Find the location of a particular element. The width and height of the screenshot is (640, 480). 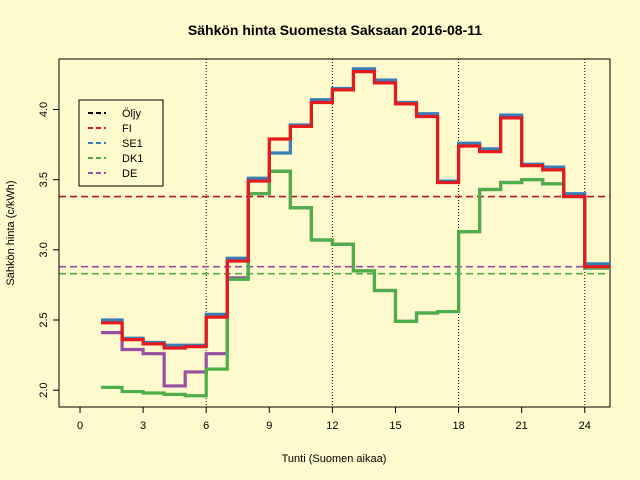

reference-lines is located at coordinates (334, 235).